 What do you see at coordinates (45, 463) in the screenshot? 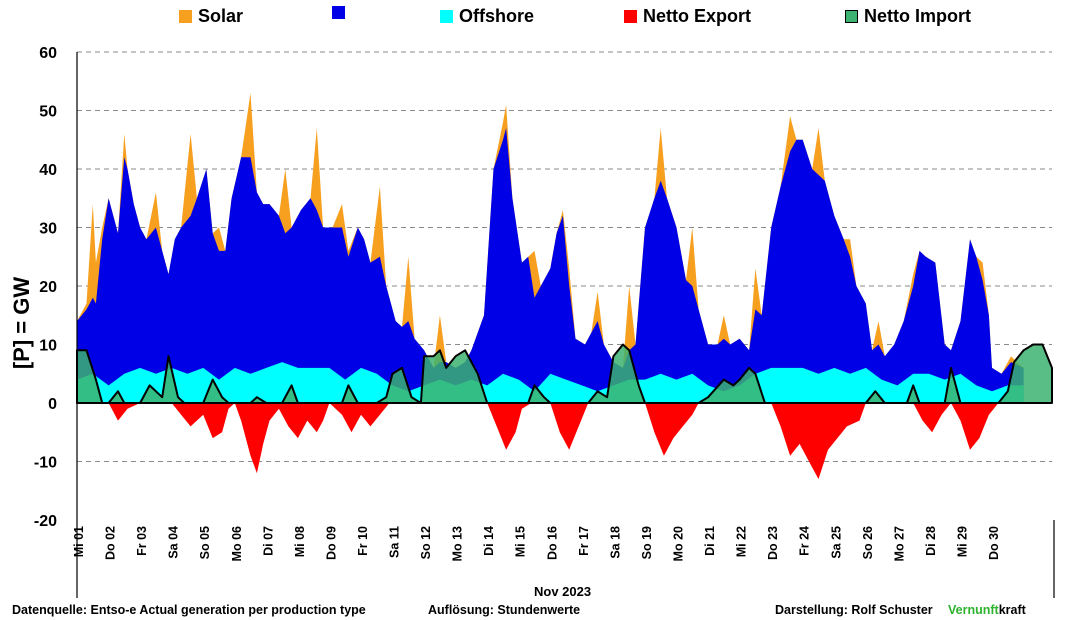
I see `y-tick-label--10: -10` at bounding box center [45, 463].